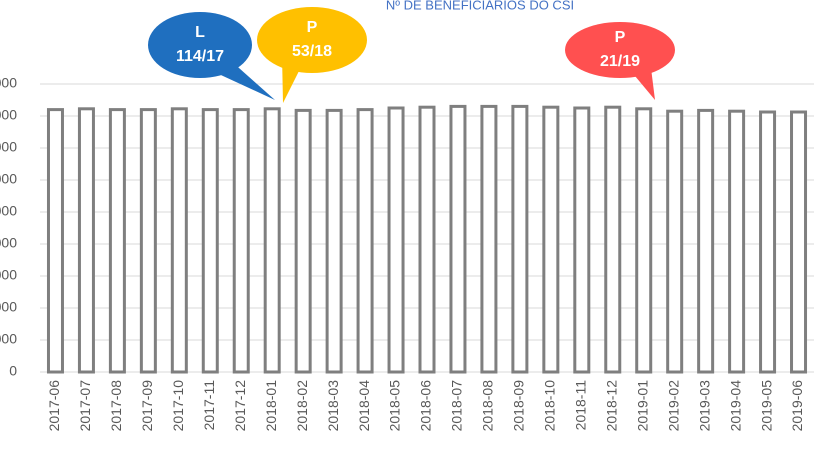  What do you see at coordinates (147, 406) in the screenshot?
I see `x-tick-label: 2017-09` at bounding box center [147, 406].